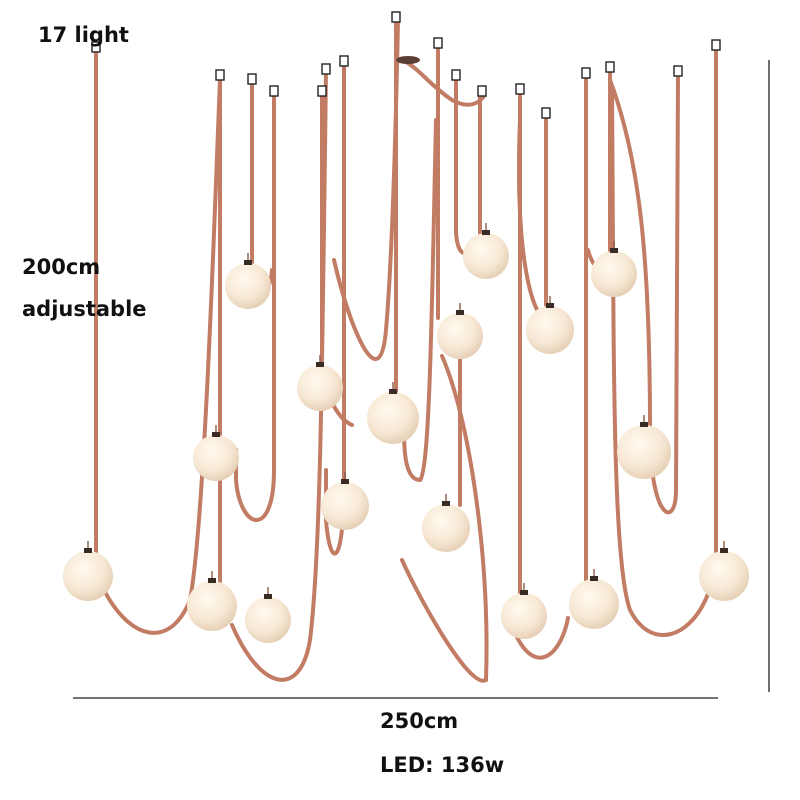  I want to click on light-count-label: 17 light, so click(83, 35).